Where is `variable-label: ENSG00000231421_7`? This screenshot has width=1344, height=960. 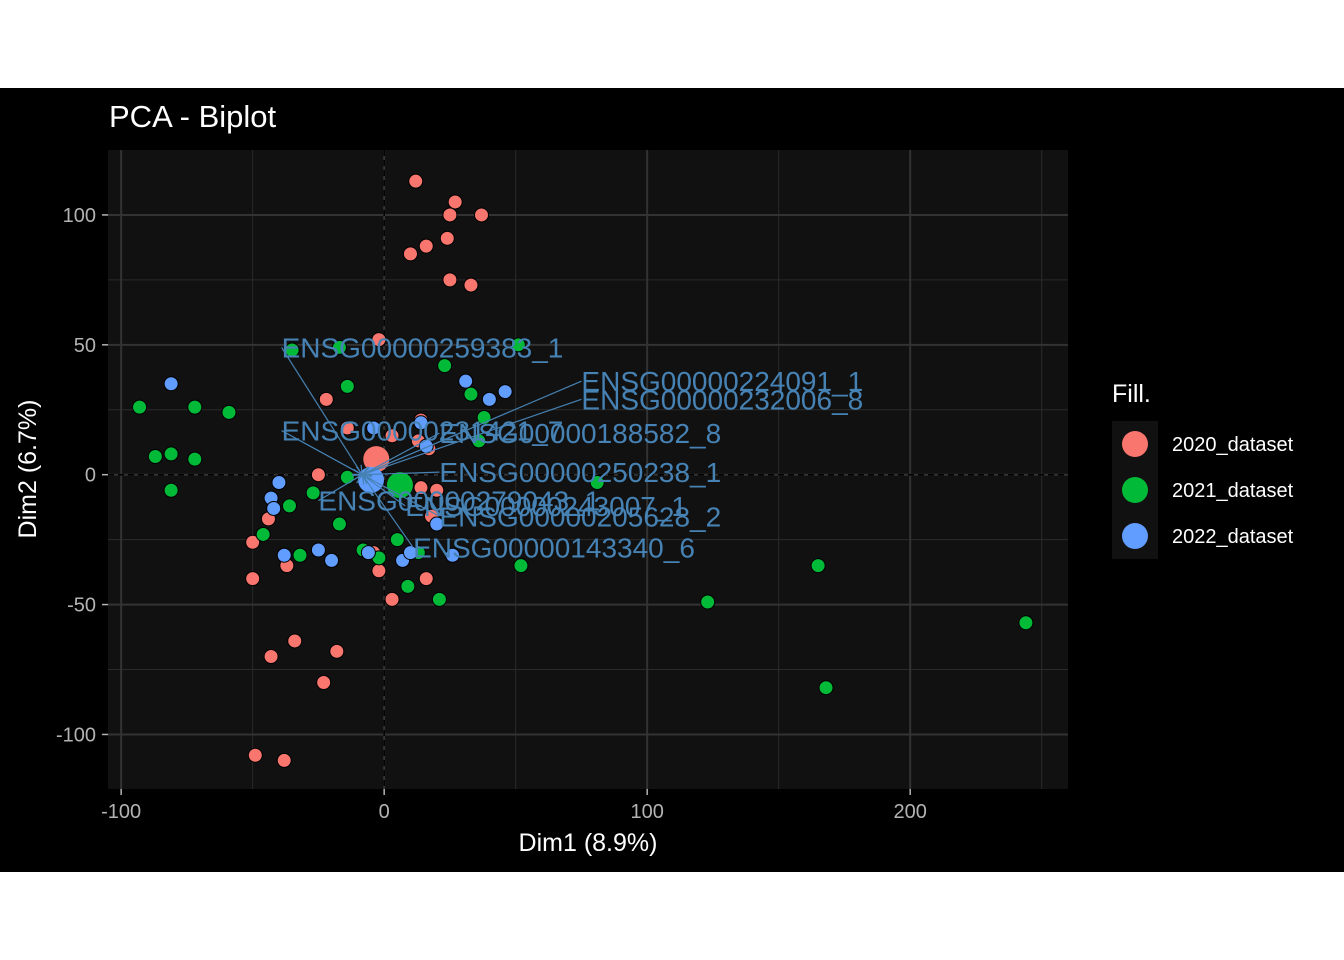 variable-label: ENSG00000231421_7 is located at coordinates (423, 431).